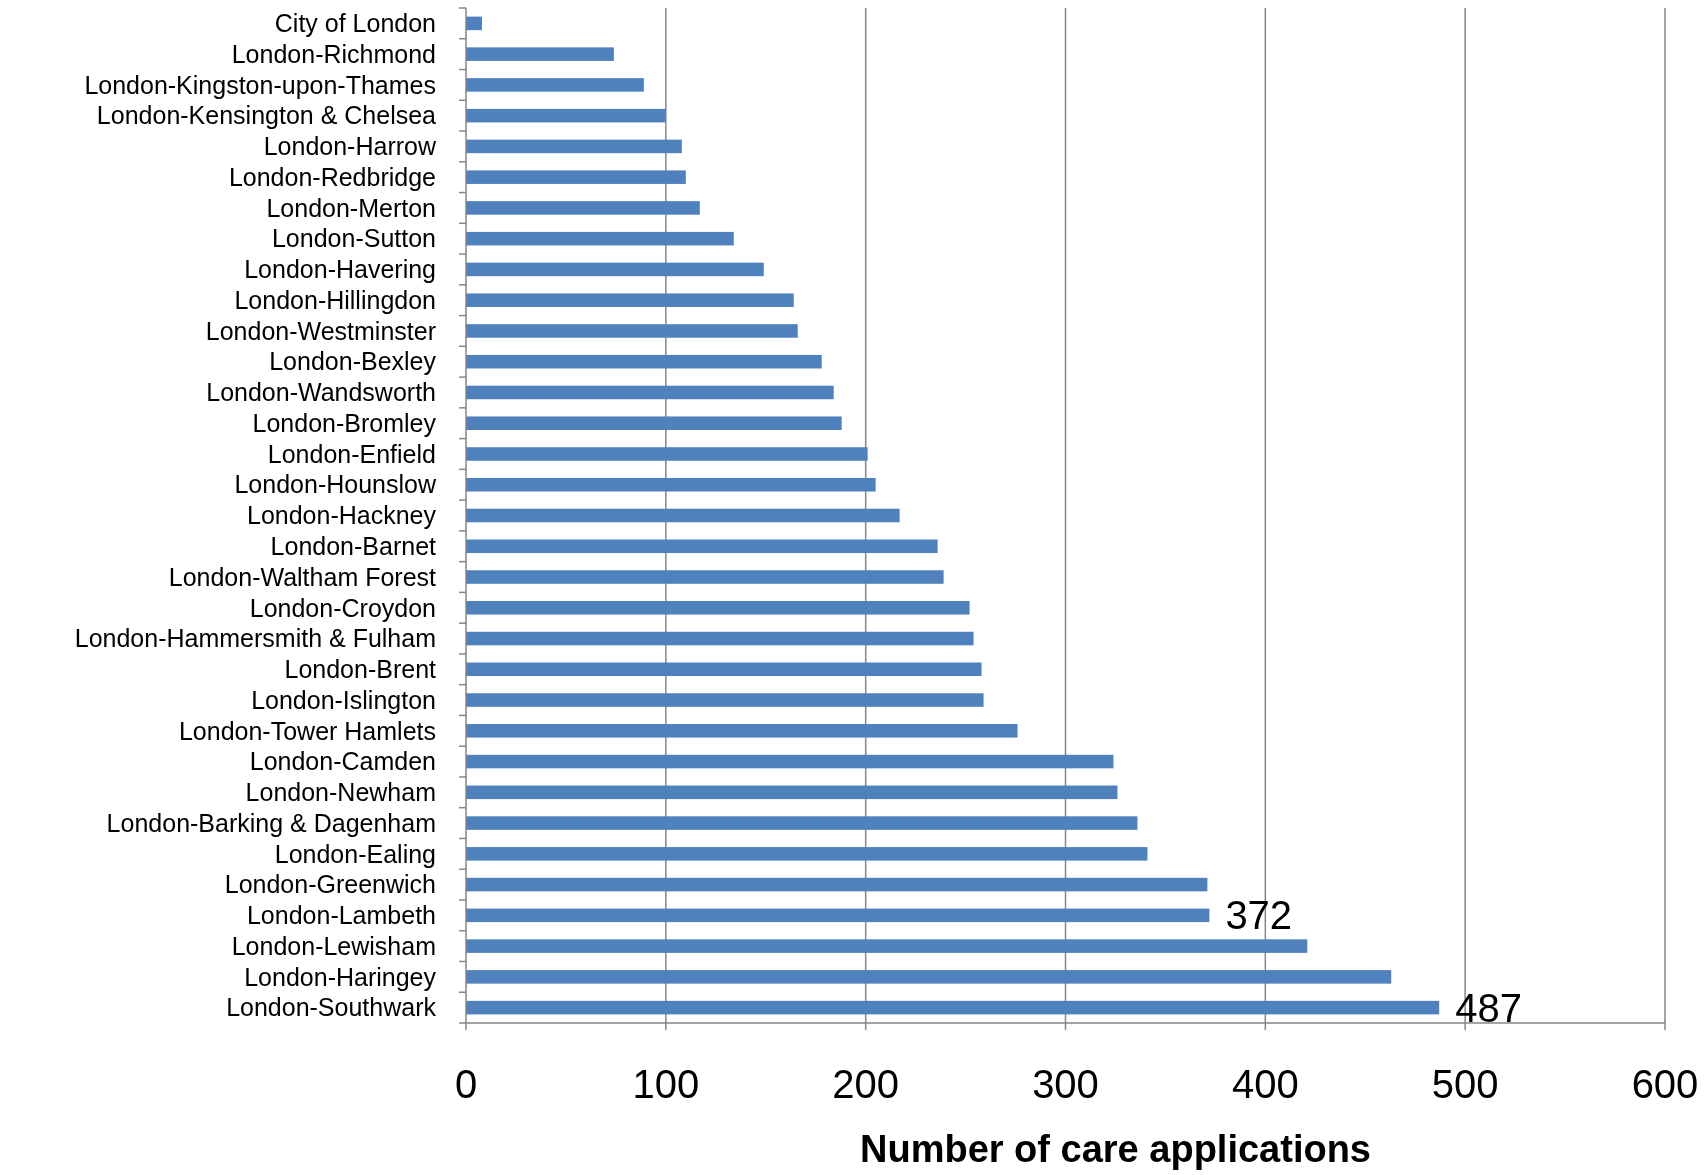 Image resolution: width=1706 pixels, height=1175 pixels. Describe the element at coordinates (321, 392) in the screenshot. I see `y-tick-label: London-Wandsworth` at that location.